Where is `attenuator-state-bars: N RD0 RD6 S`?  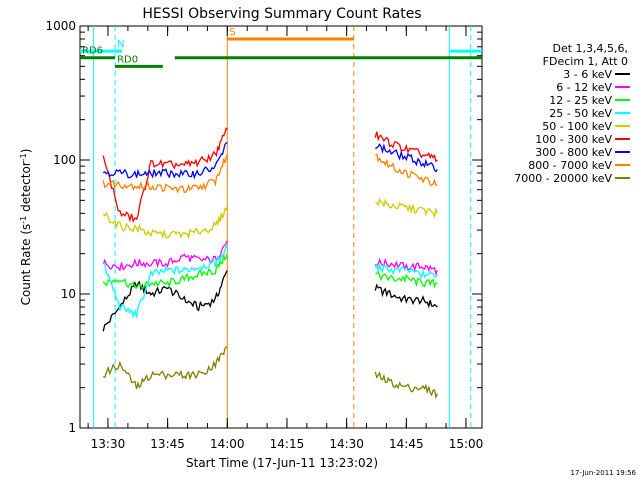 attenuator-state-bars: N RD0 RD6 S is located at coordinates (281, 47).